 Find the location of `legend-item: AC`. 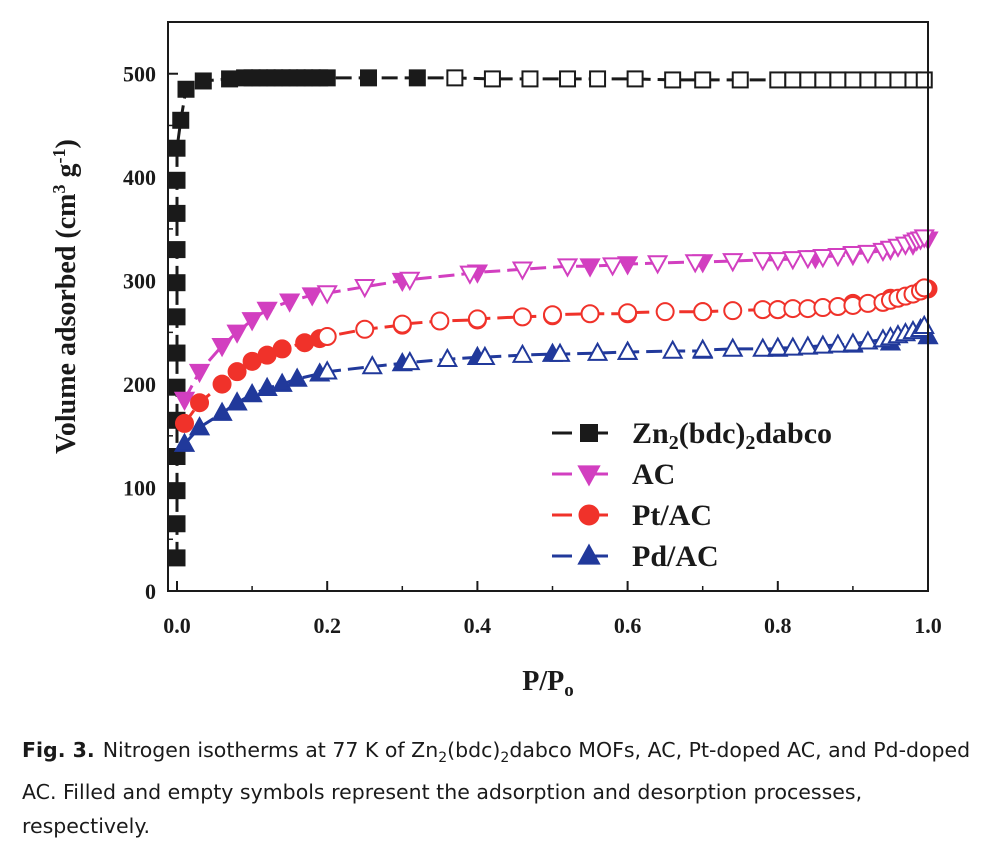

legend-item: AC is located at coordinates (613, 474).